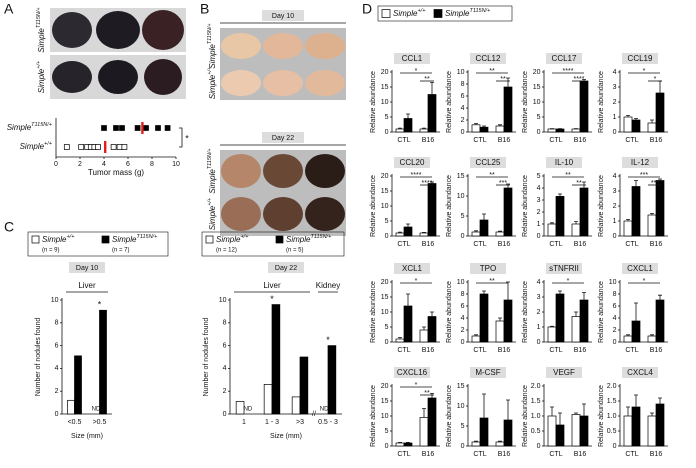 The image size is (696, 468). What do you see at coordinates (612, 431) in the screenshot?
I see `y-tick-label: 0.5` at bounding box center [612, 431].